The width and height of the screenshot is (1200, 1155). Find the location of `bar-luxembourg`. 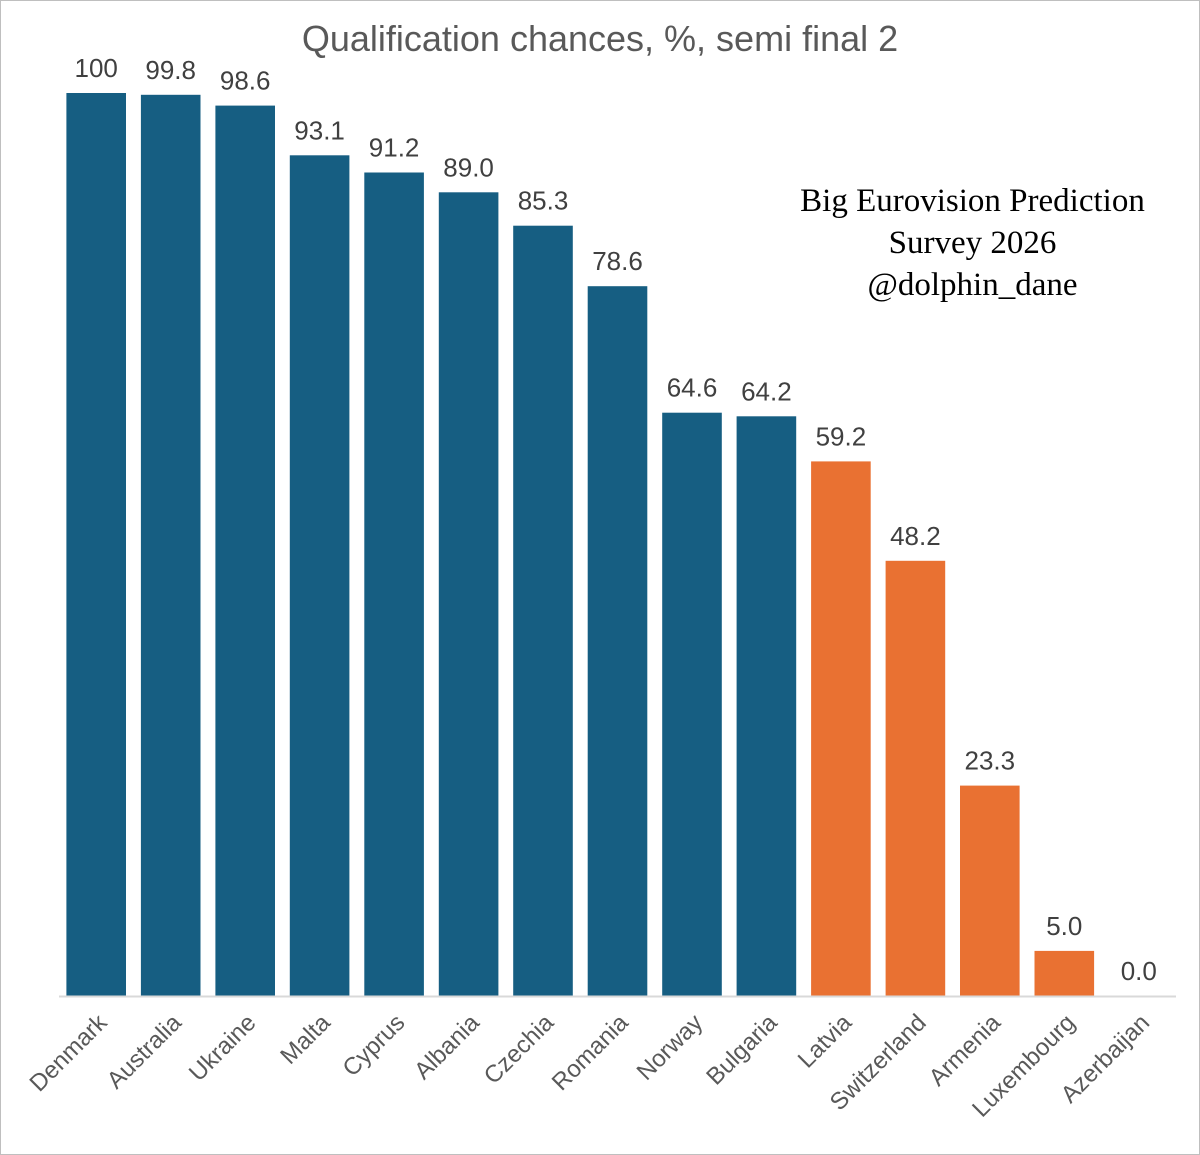

bar-luxembourg is located at coordinates (1064, 973).